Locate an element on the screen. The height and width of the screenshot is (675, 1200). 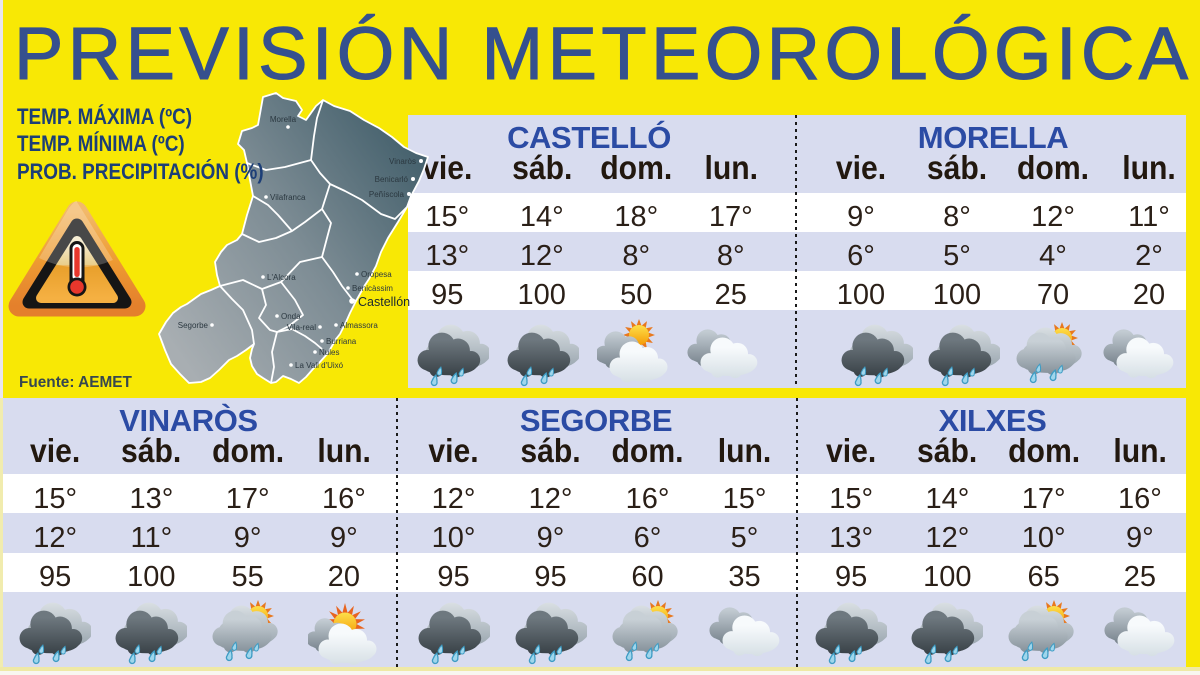
svg-text: Vilafranca is located at coordinates (288, 197).